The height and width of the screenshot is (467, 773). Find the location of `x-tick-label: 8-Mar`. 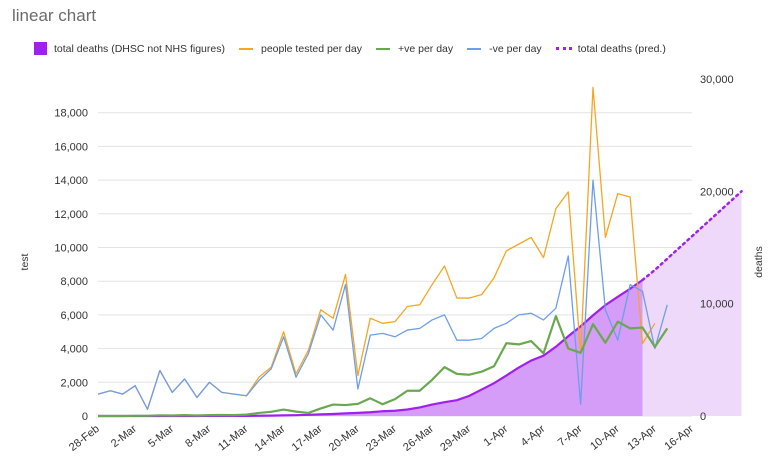

x-tick-label: 8-Mar is located at coordinates (198, 436).